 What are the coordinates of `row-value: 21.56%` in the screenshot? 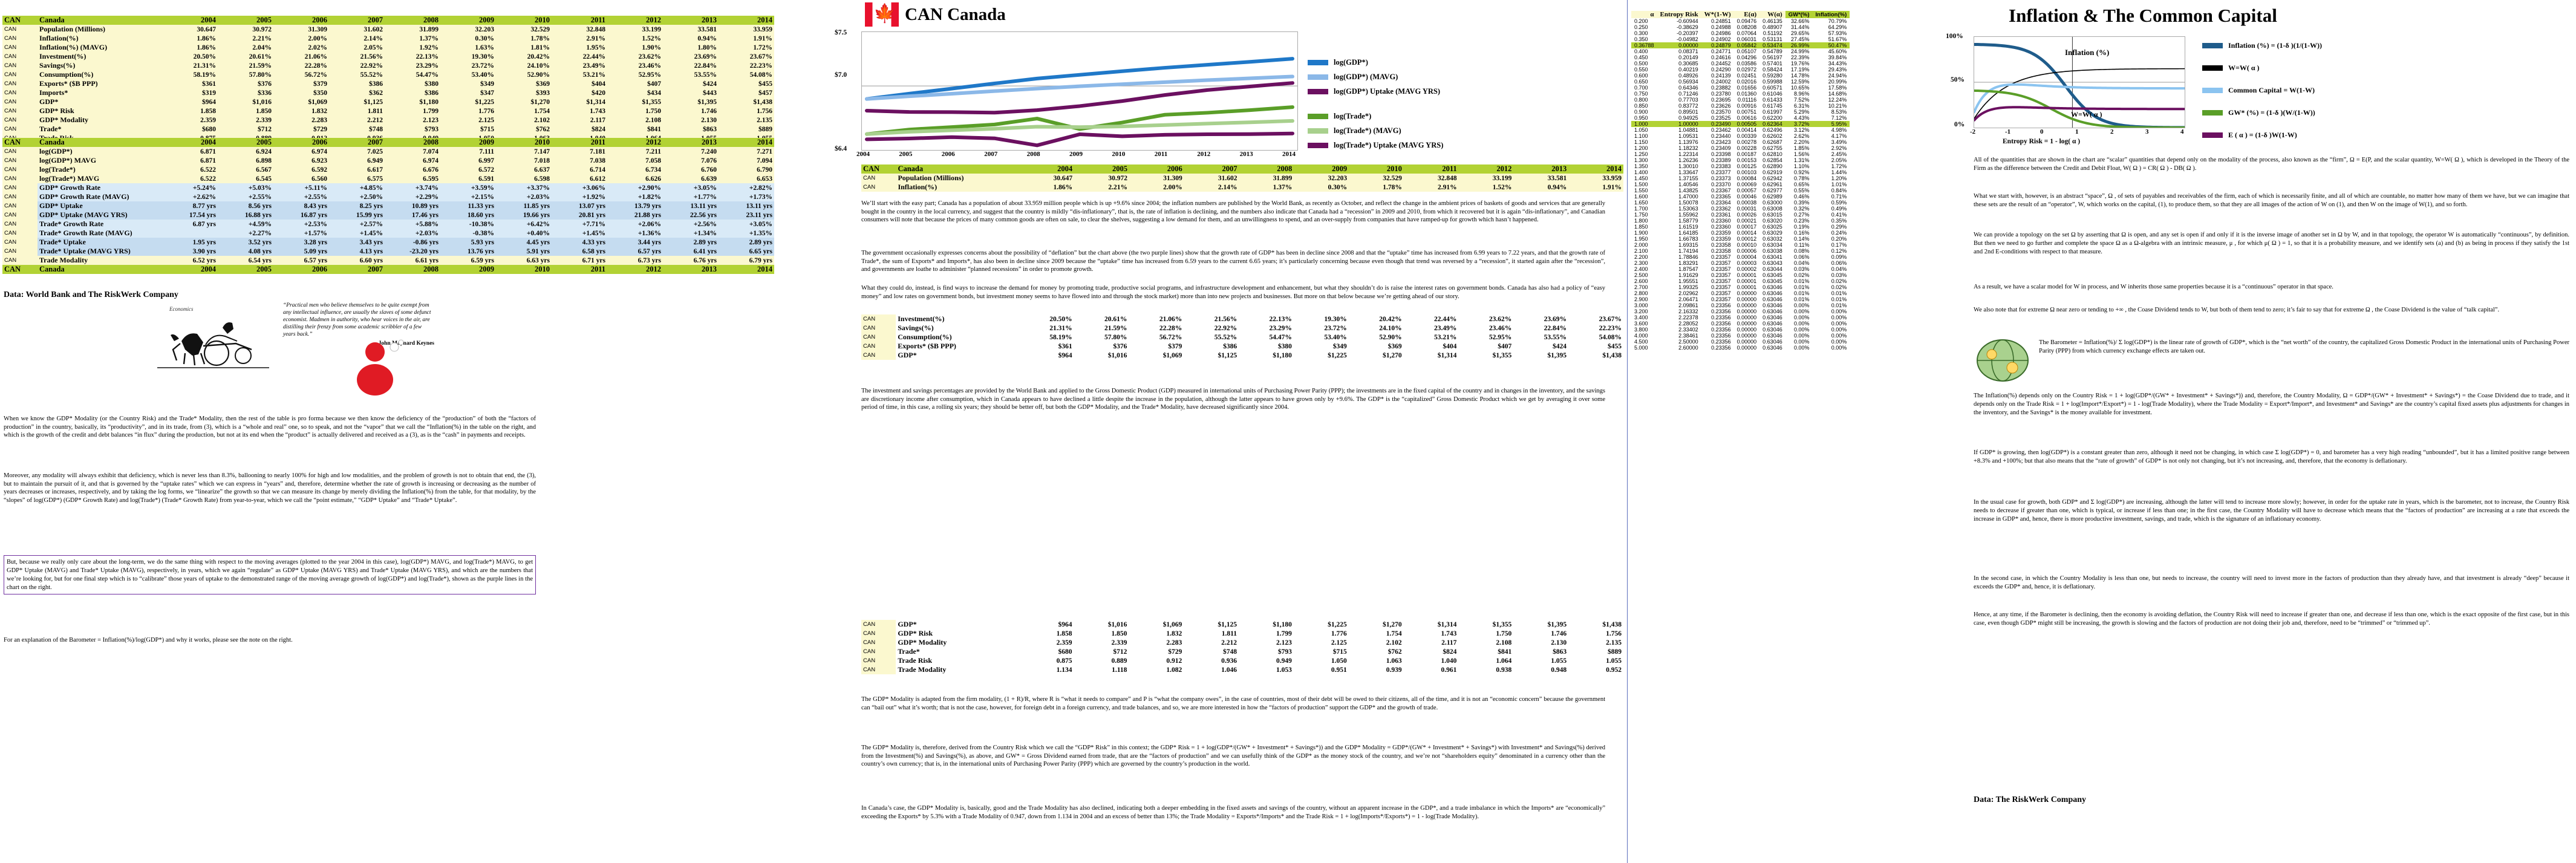 It's located at (1225, 319).